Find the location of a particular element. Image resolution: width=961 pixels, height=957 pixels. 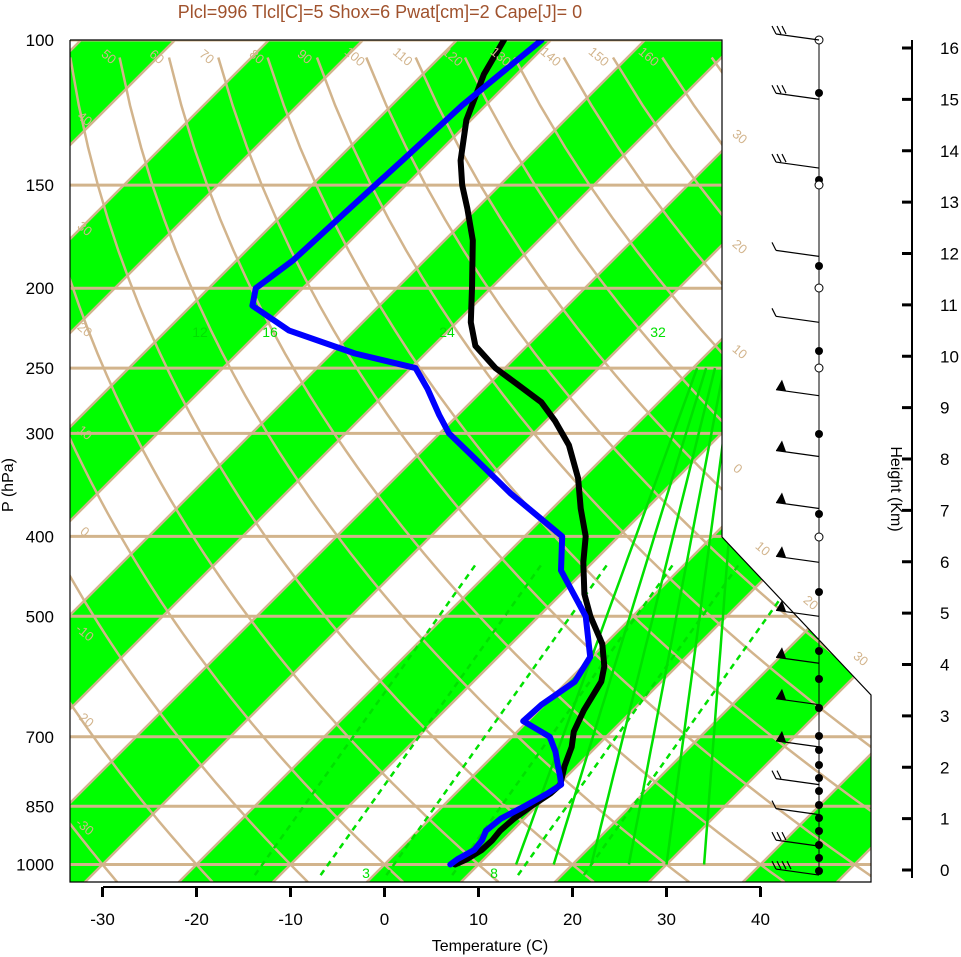

height-tick-label: 6 is located at coordinates (944, 562).